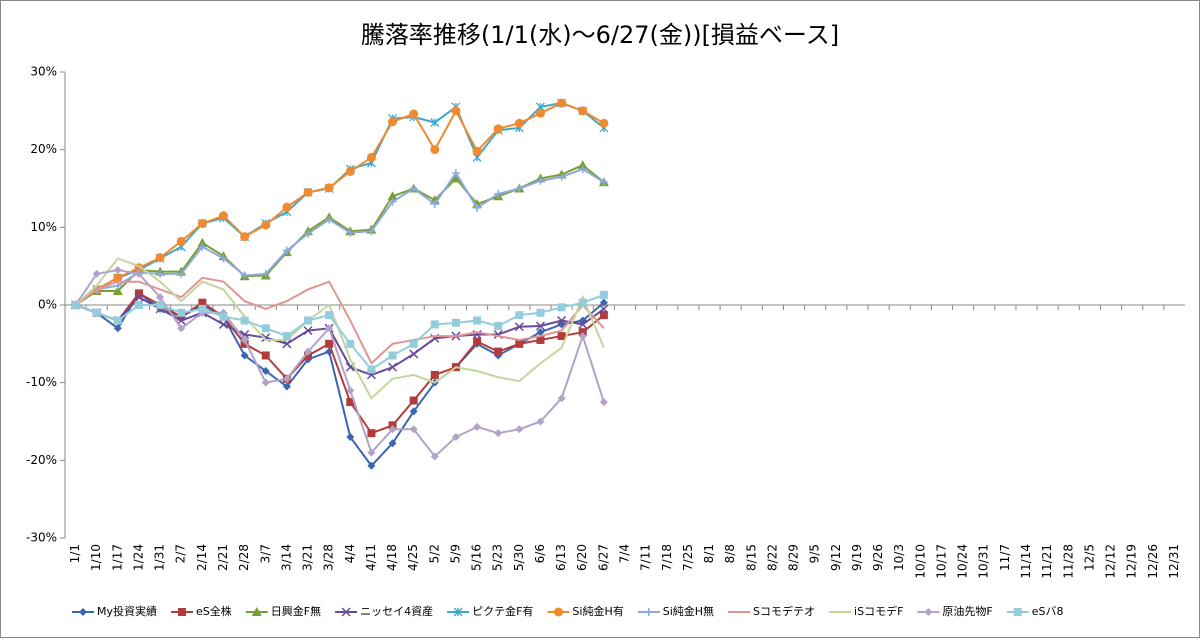  What do you see at coordinates (857, 557) in the screenshot?
I see `x-tick-label: 9/19` at bounding box center [857, 557].